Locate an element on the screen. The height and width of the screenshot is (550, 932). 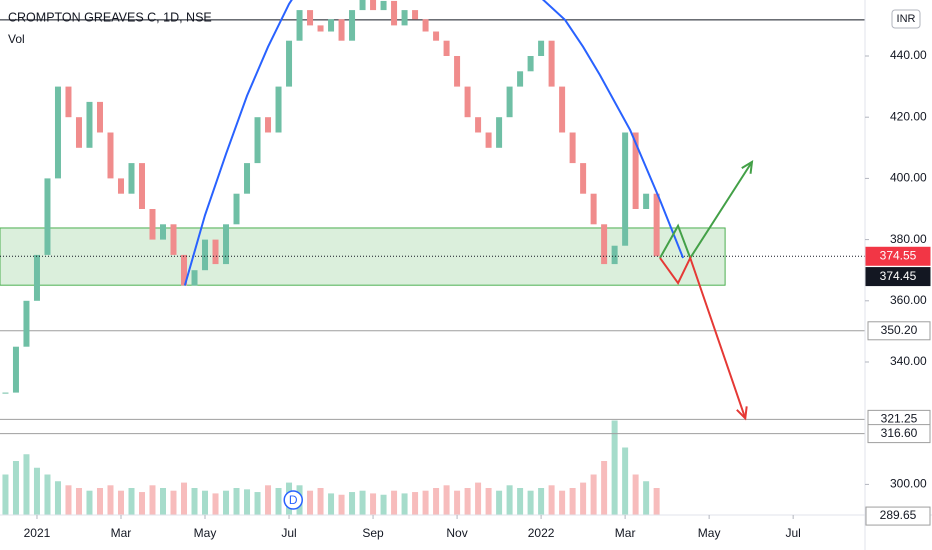
price-label: 289.65 is located at coordinates (898, 515).